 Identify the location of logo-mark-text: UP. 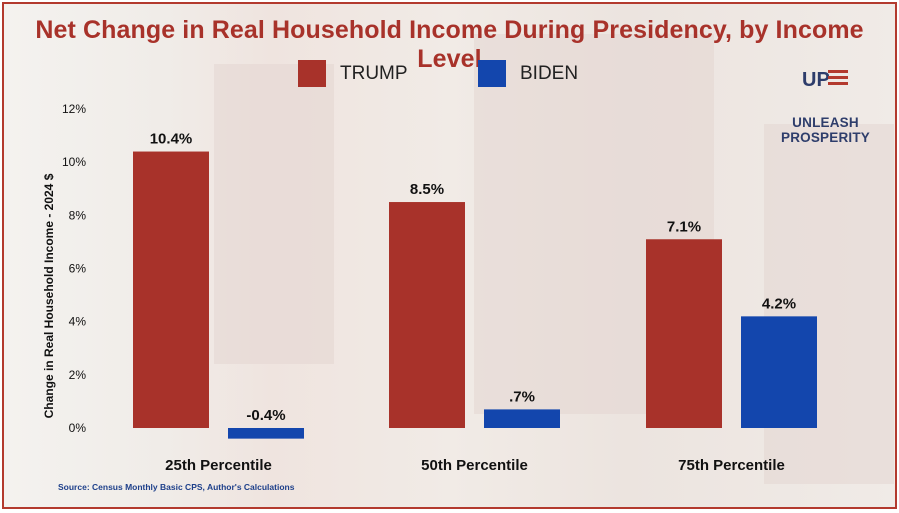
(816, 80).